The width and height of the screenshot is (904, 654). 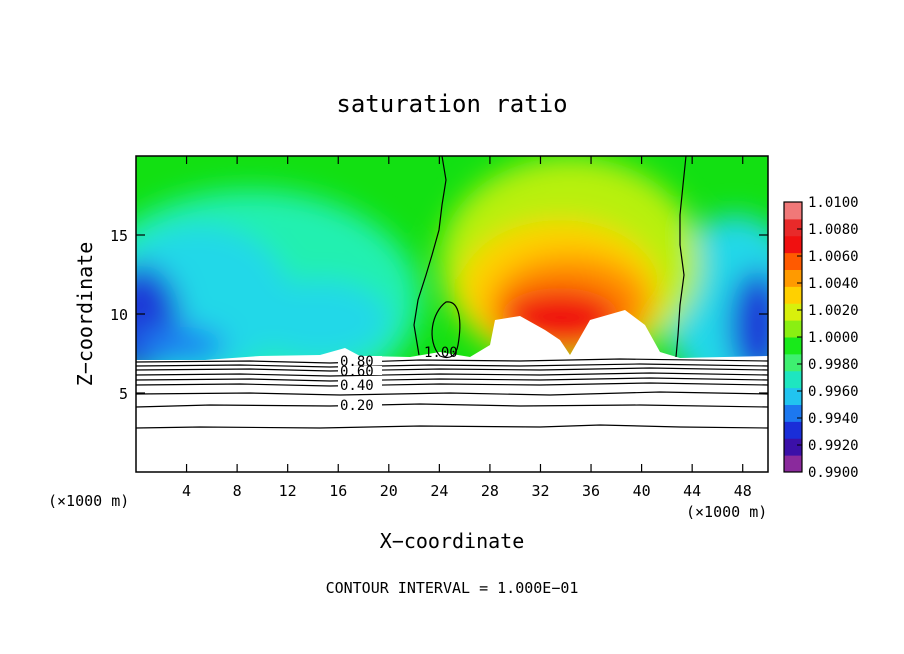 What do you see at coordinates (642, 491) in the screenshot?
I see `x-tick-label-9: 40` at bounding box center [642, 491].